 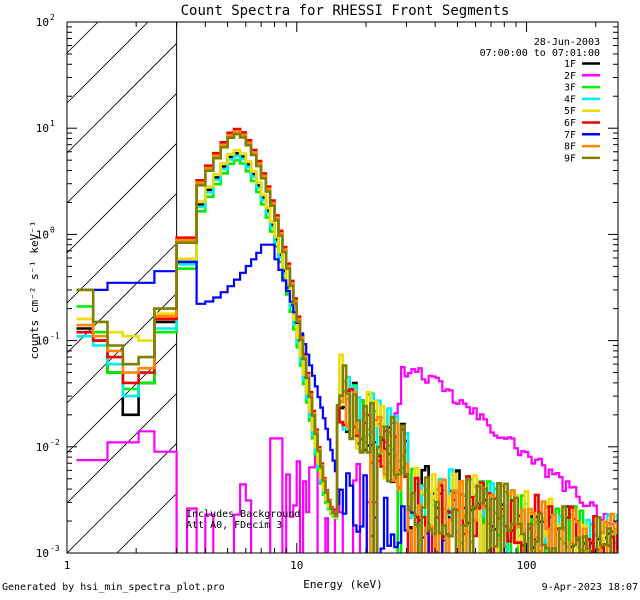 I want to click on legend-label: 4F, so click(x=570, y=99).